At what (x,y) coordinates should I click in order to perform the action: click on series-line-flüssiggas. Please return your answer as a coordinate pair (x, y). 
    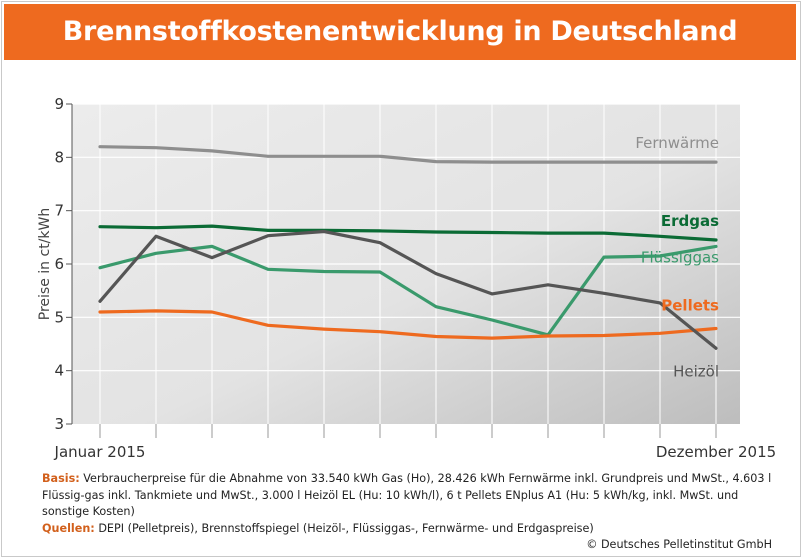
    Looking at the image, I should click on (408, 290).